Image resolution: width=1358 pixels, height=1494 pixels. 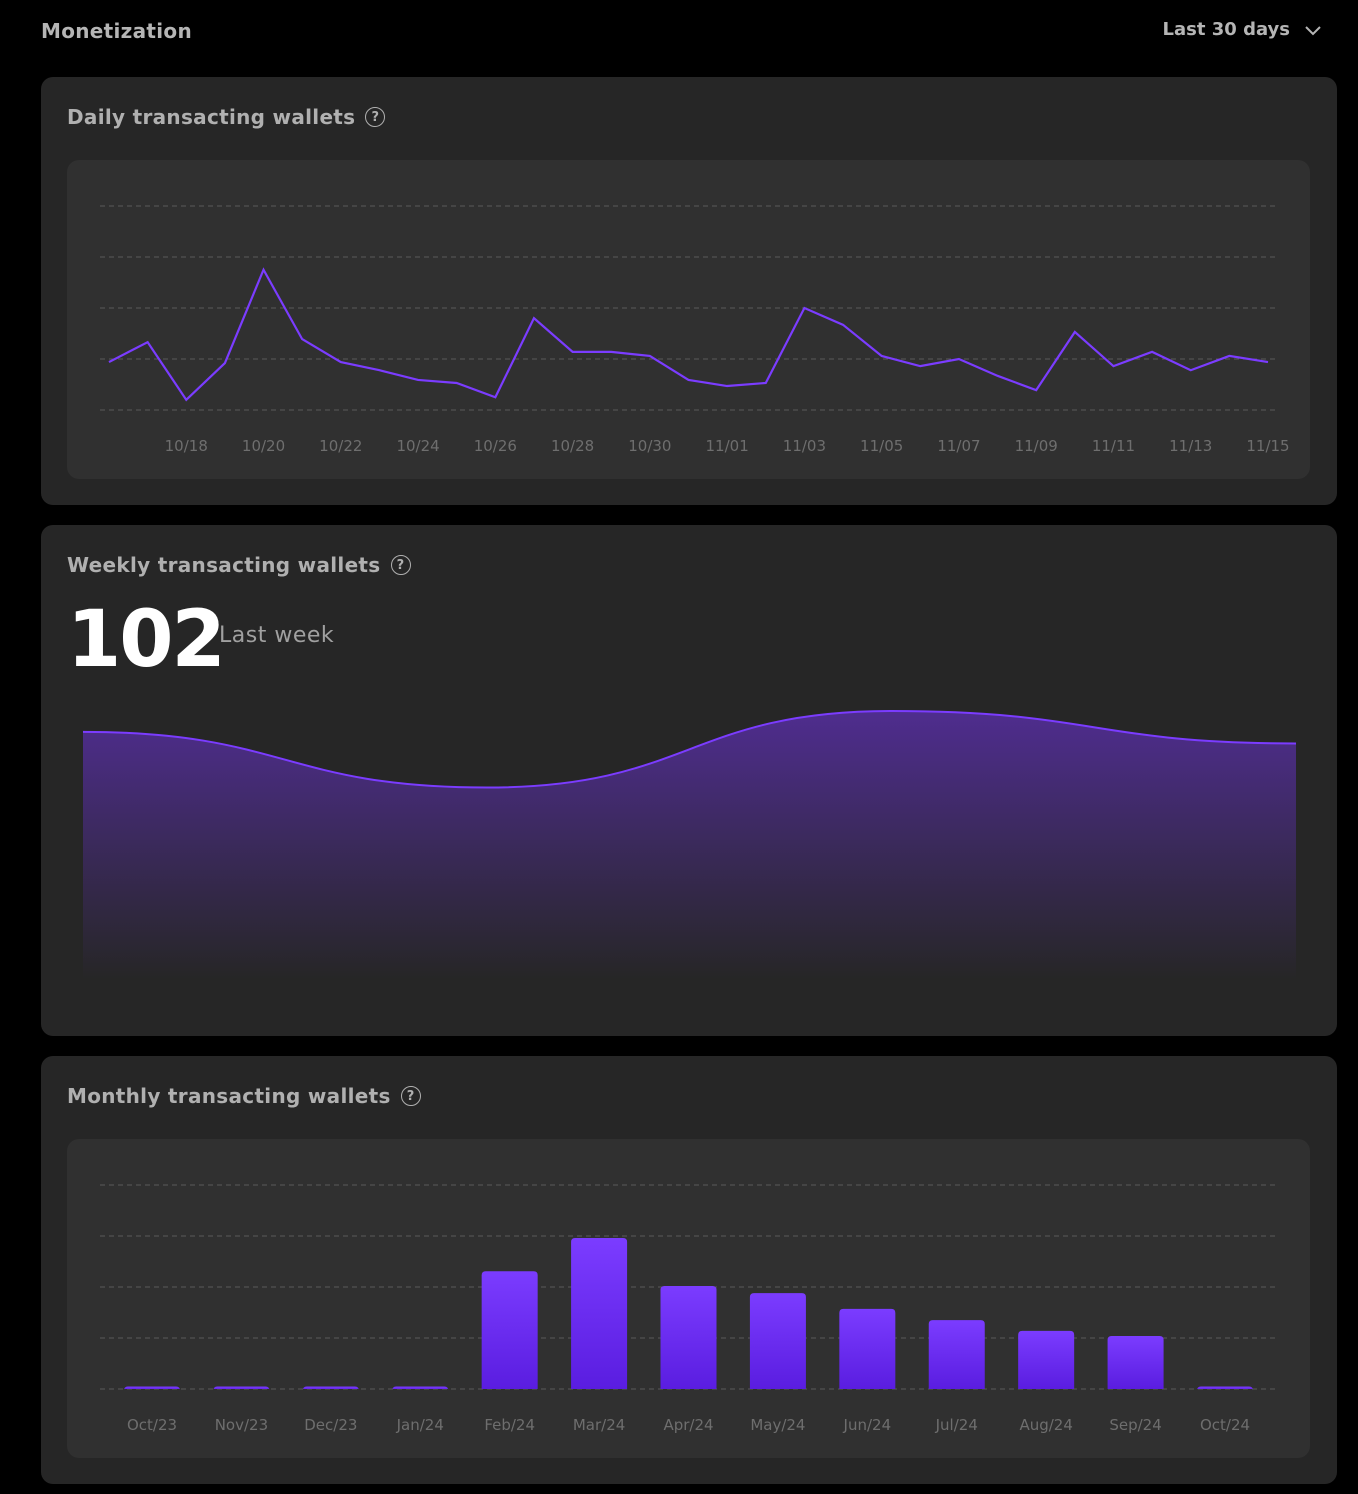 I want to click on x-tick-label: 11/09, so click(x=1036, y=446).